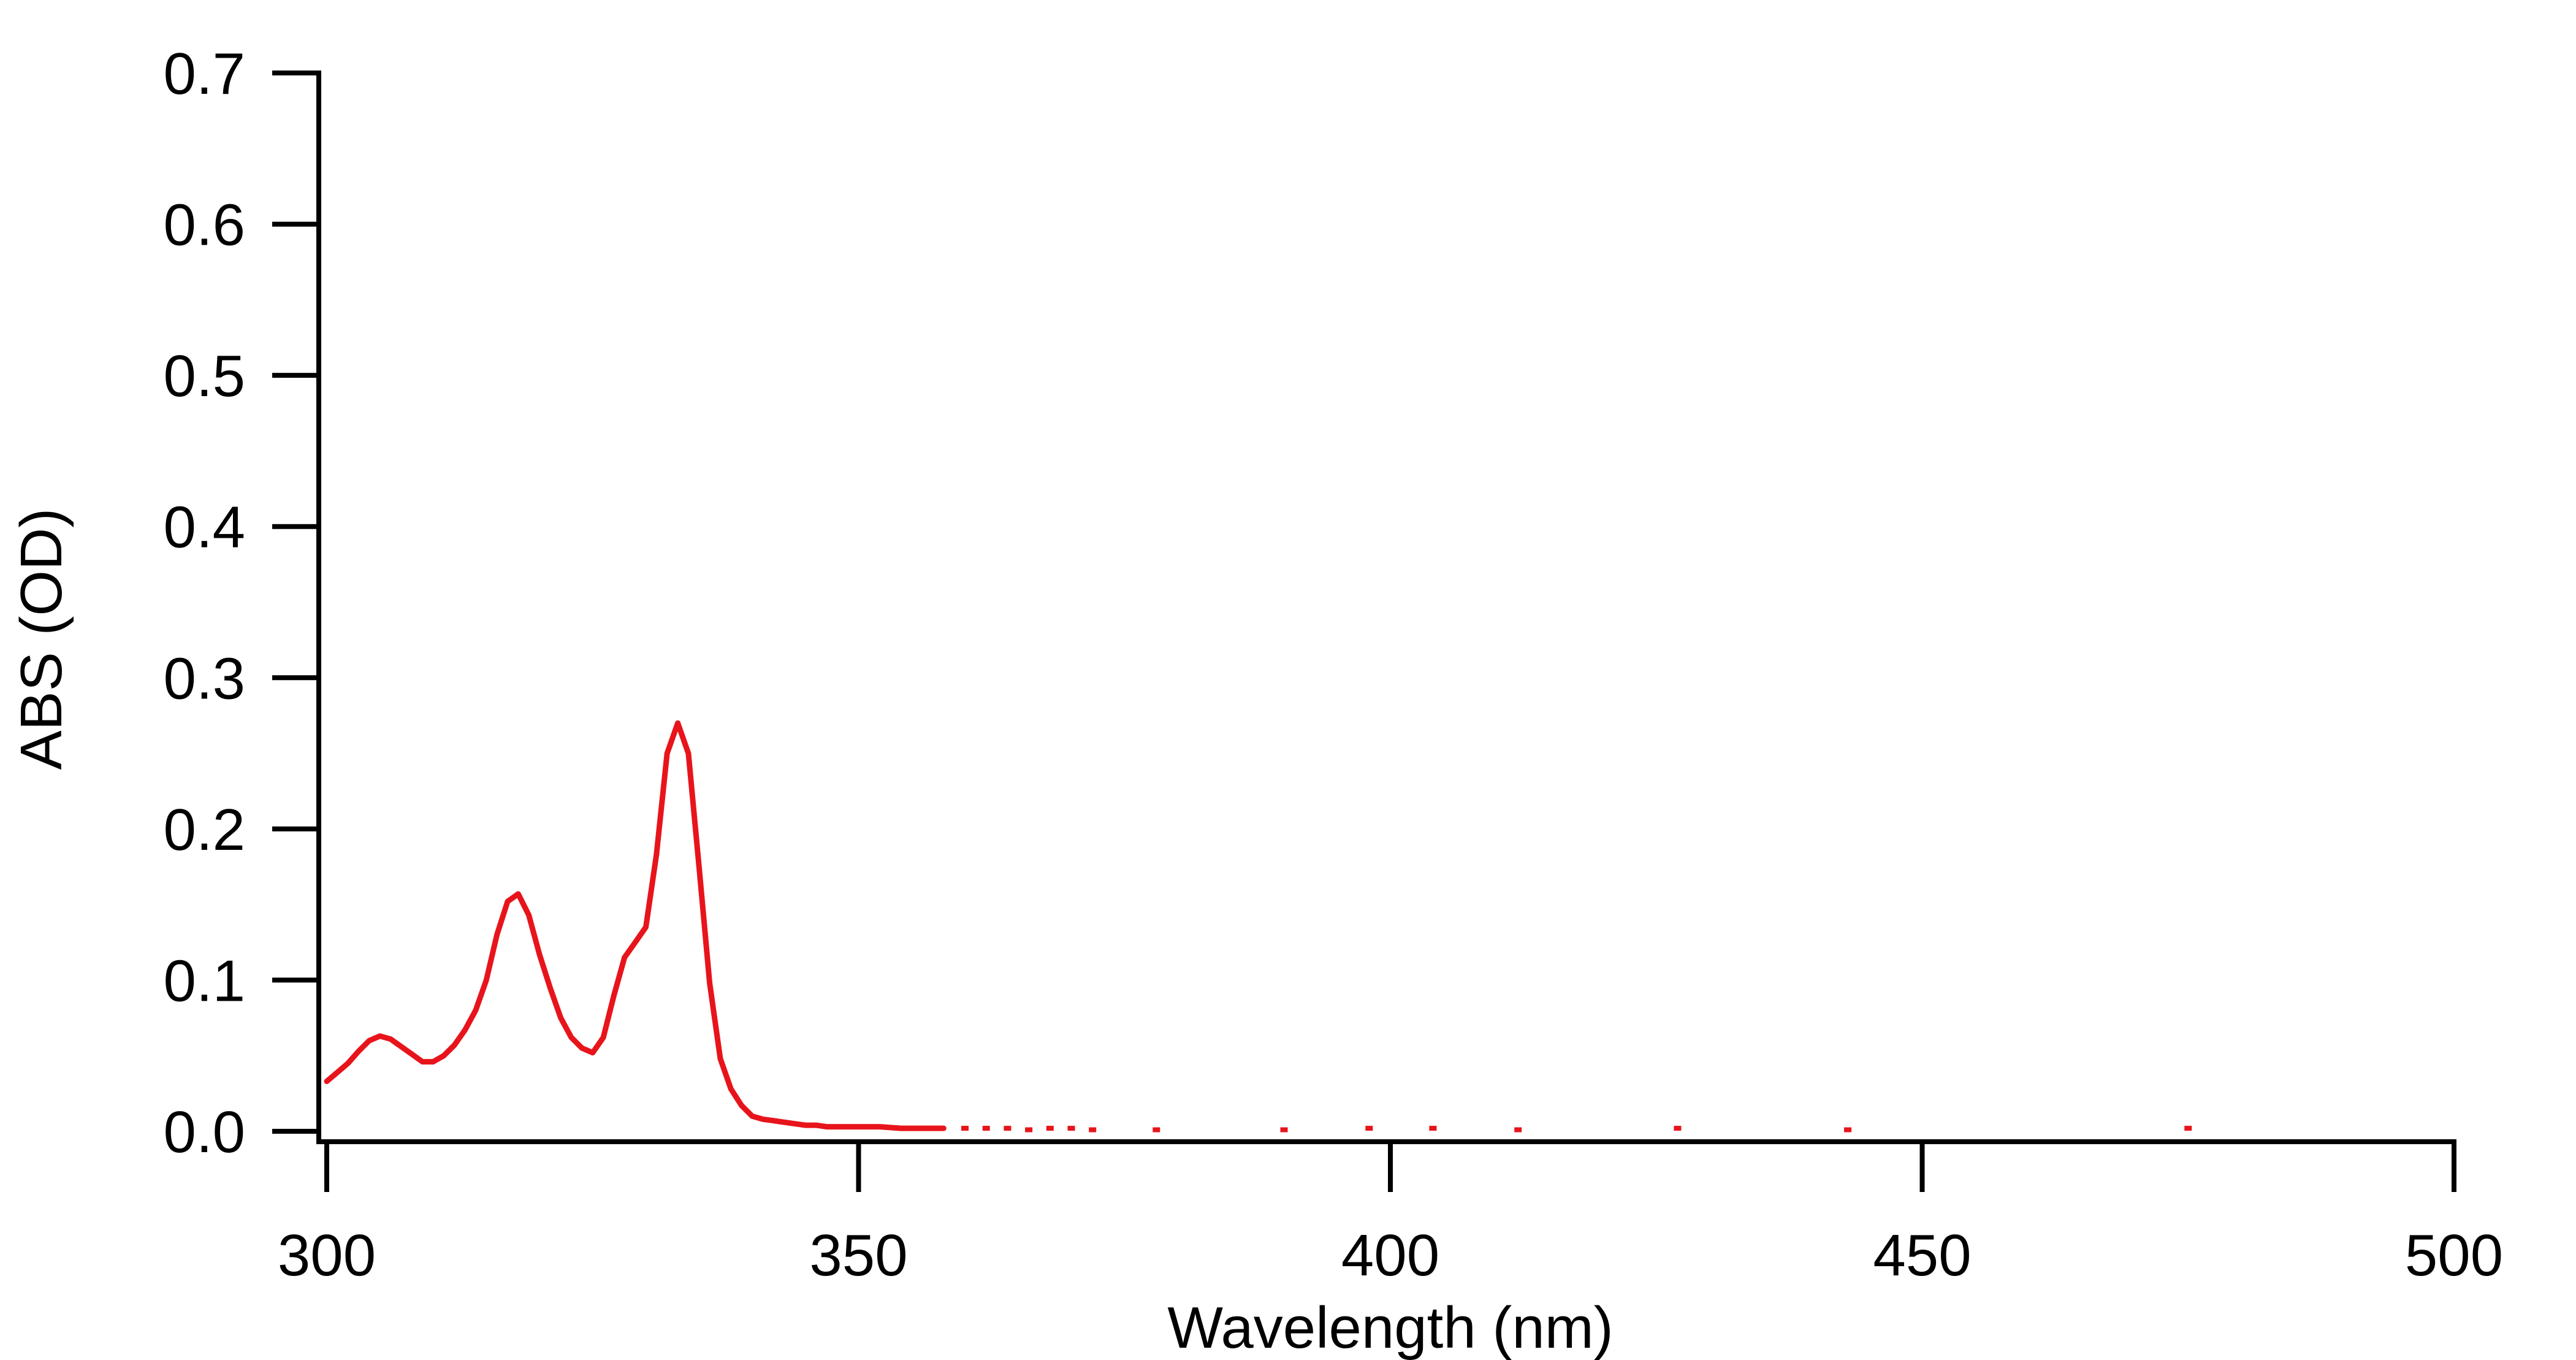 This screenshot has width=2576, height=1360. I want to click on y-tick-label: 0.2, so click(204, 830).